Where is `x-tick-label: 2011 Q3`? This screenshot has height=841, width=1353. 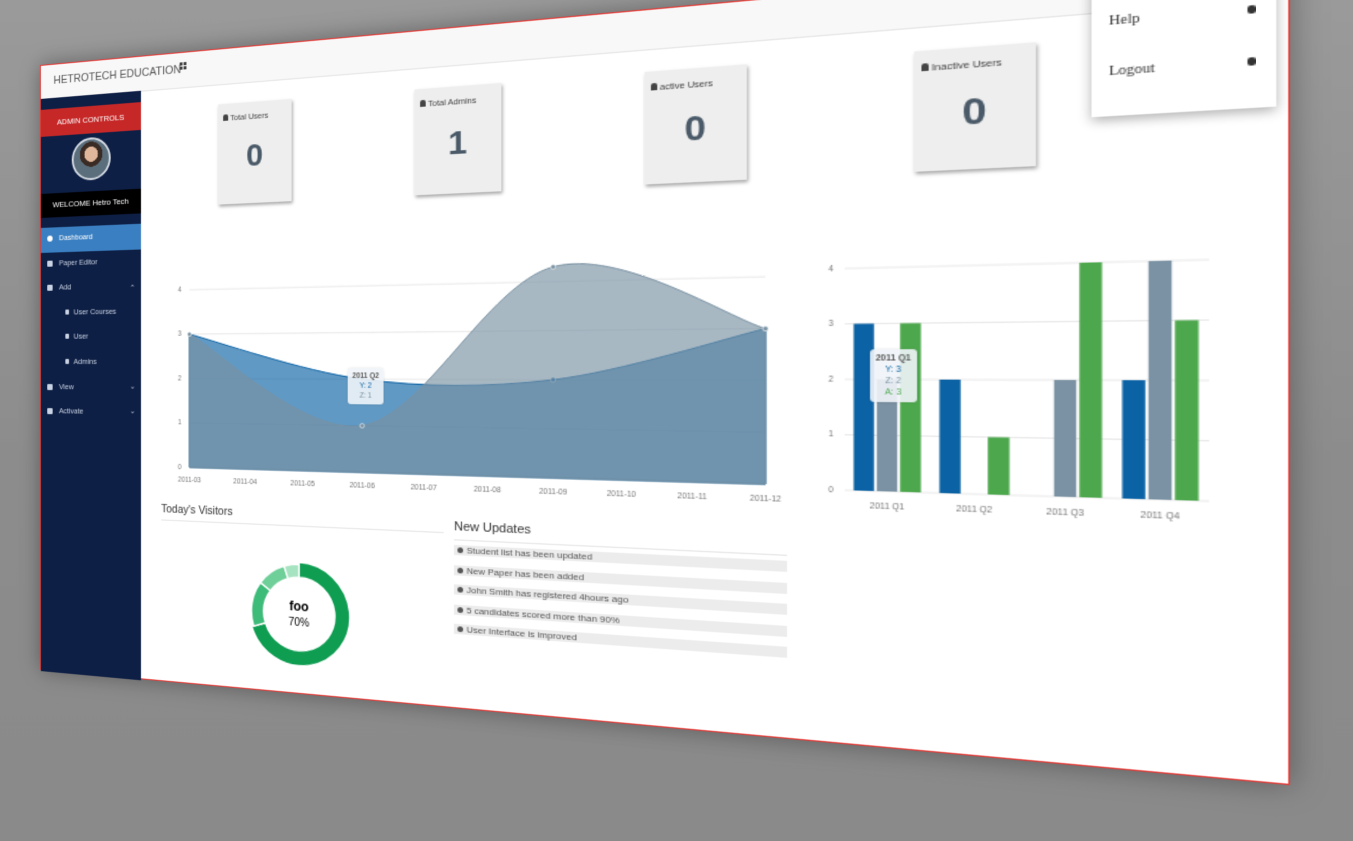
x-tick-label: 2011 Q3 is located at coordinates (1065, 512).